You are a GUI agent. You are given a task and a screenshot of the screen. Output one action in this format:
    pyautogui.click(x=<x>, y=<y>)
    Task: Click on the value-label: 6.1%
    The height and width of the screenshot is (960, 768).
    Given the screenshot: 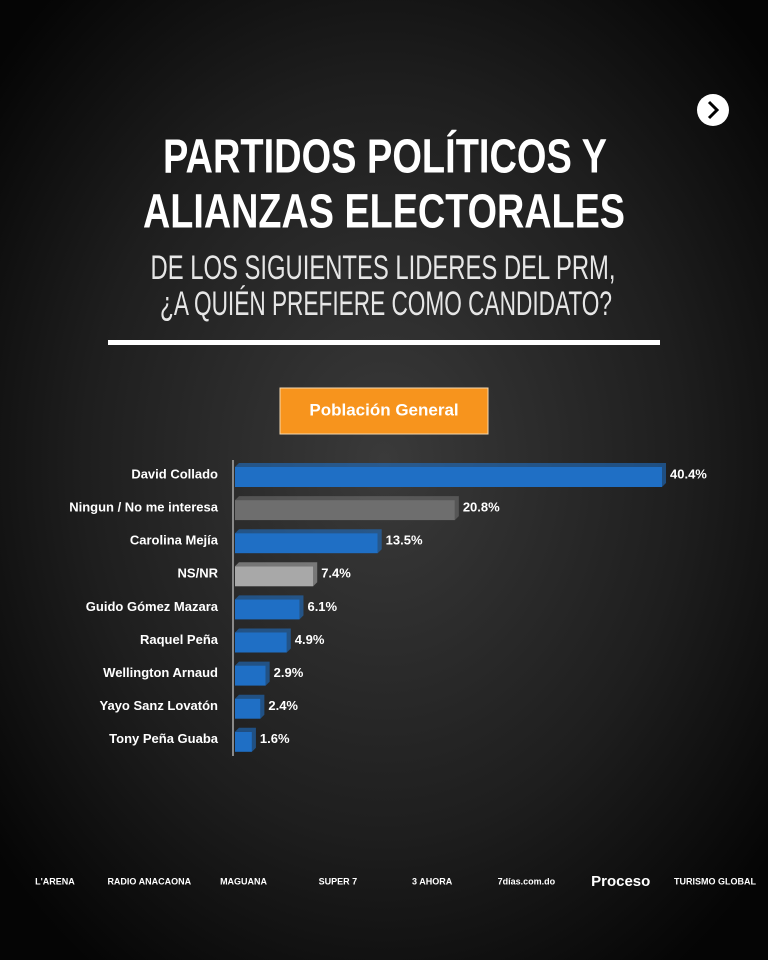 What is the action you would take?
    pyautogui.click(x=322, y=606)
    